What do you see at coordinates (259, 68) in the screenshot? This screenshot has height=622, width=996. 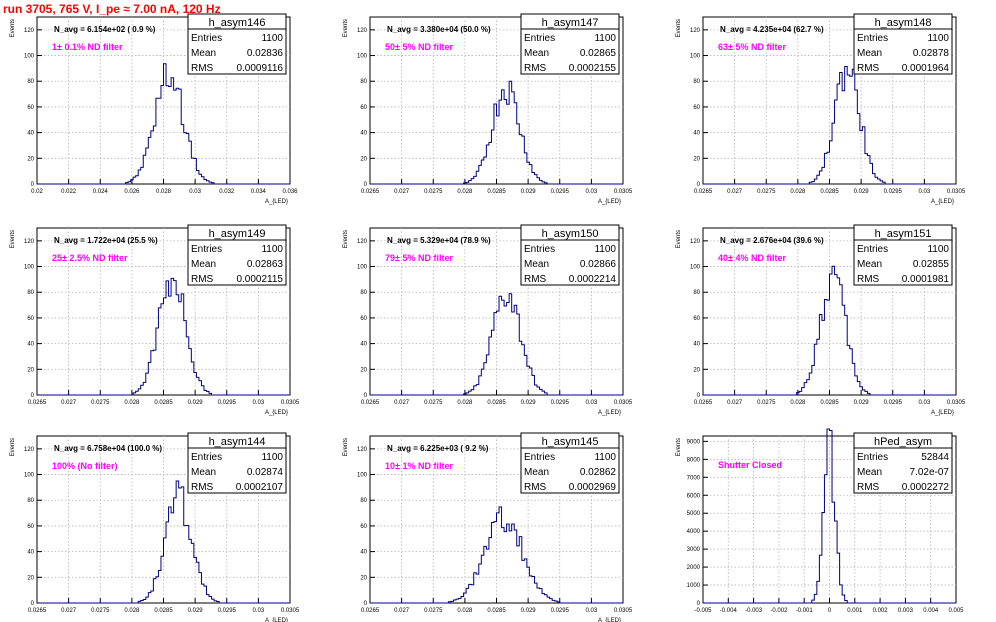 I see `stats-value-rms: 0.0009116` at bounding box center [259, 68].